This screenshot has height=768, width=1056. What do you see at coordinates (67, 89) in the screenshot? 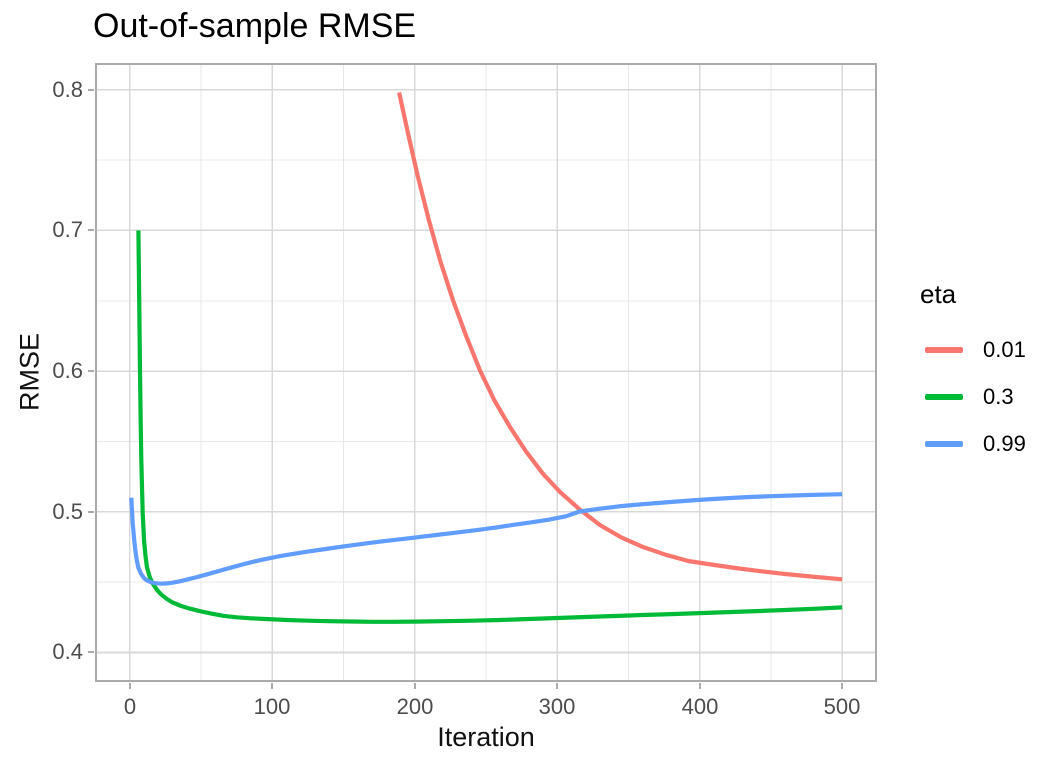
I see `y-tick-label: 0.8` at bounding box center [67, 89].